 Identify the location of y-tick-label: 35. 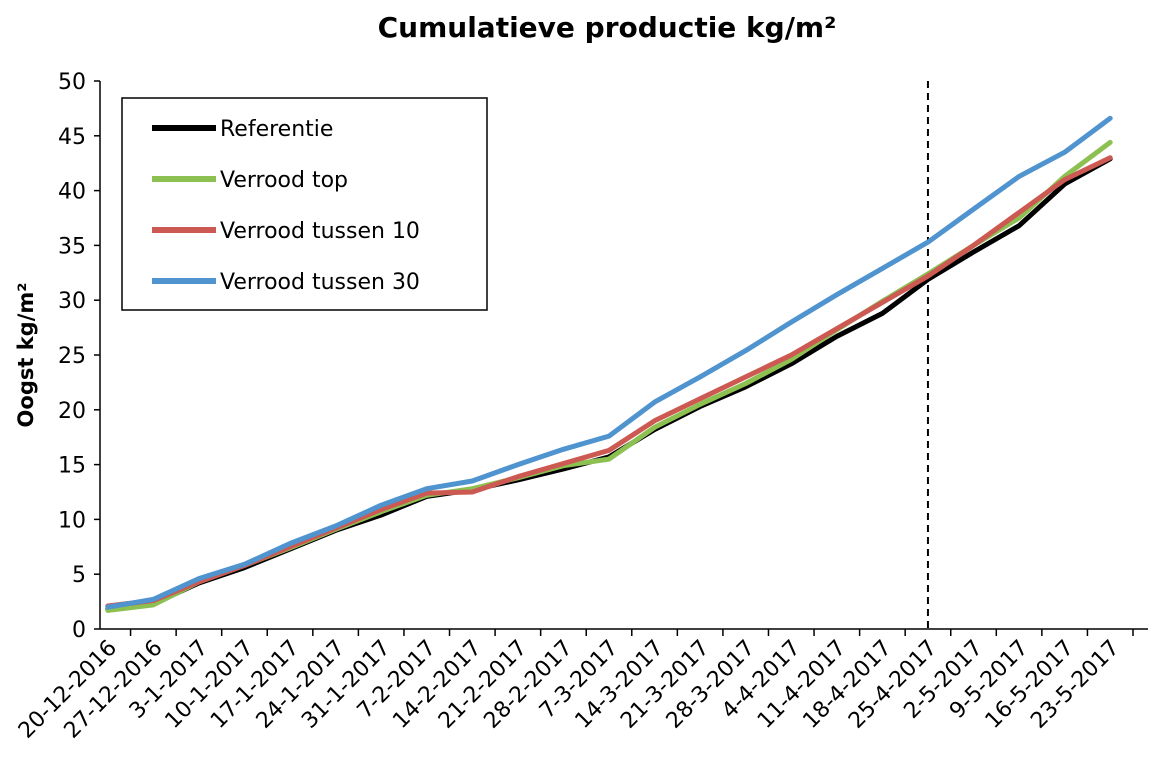
(72, 246).